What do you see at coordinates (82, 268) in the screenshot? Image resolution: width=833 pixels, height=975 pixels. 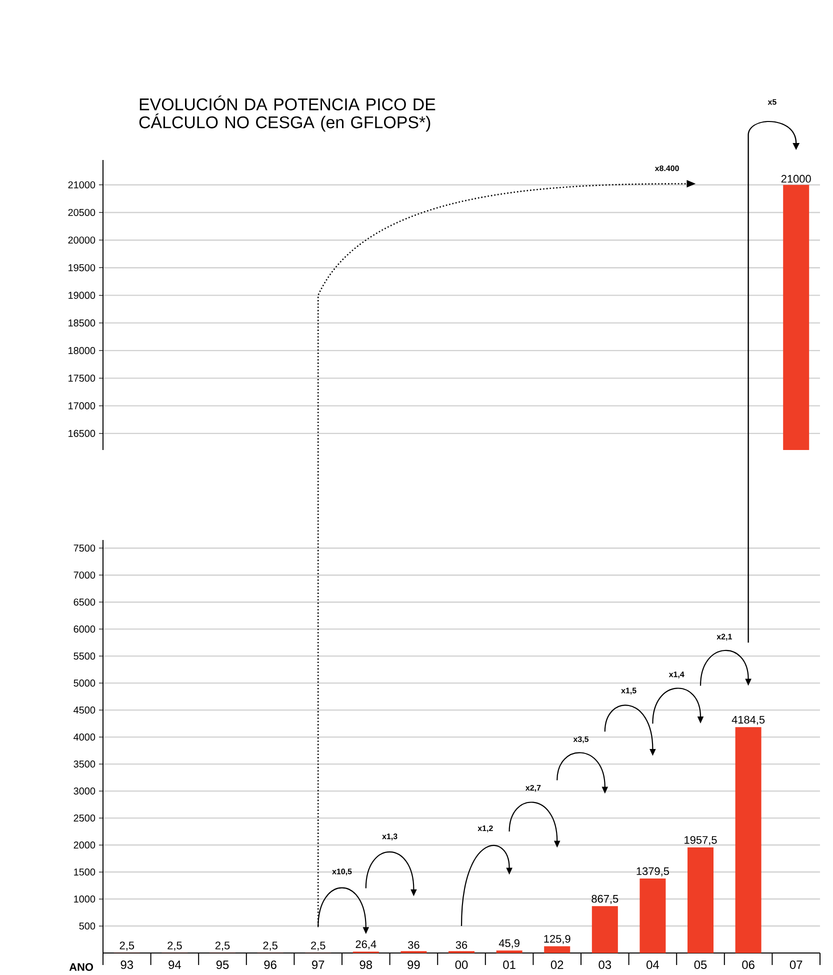 I see `y-tick-label: 19500` at bounding box center [82, 268].